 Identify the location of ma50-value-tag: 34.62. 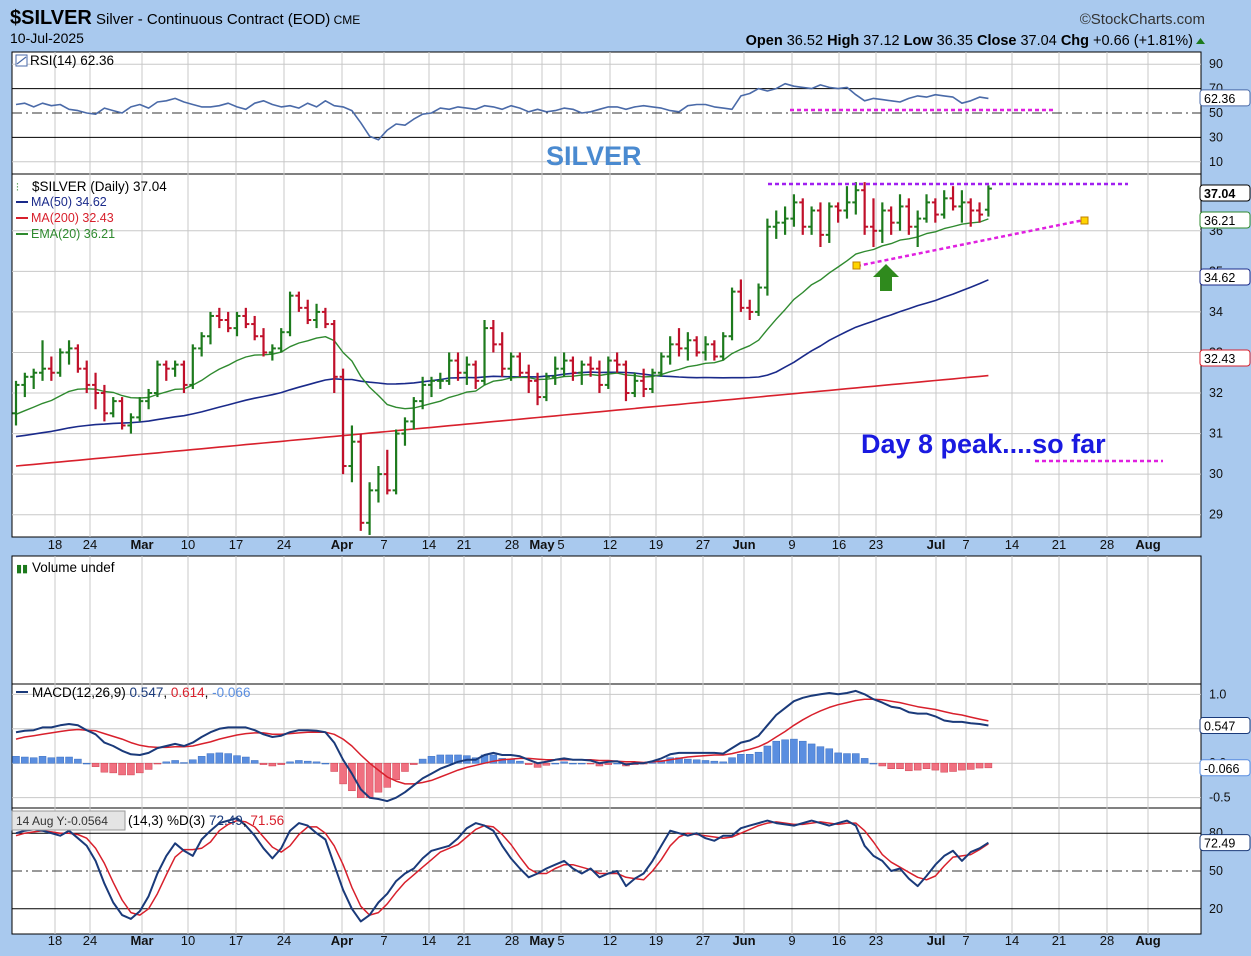
(1219, 278).